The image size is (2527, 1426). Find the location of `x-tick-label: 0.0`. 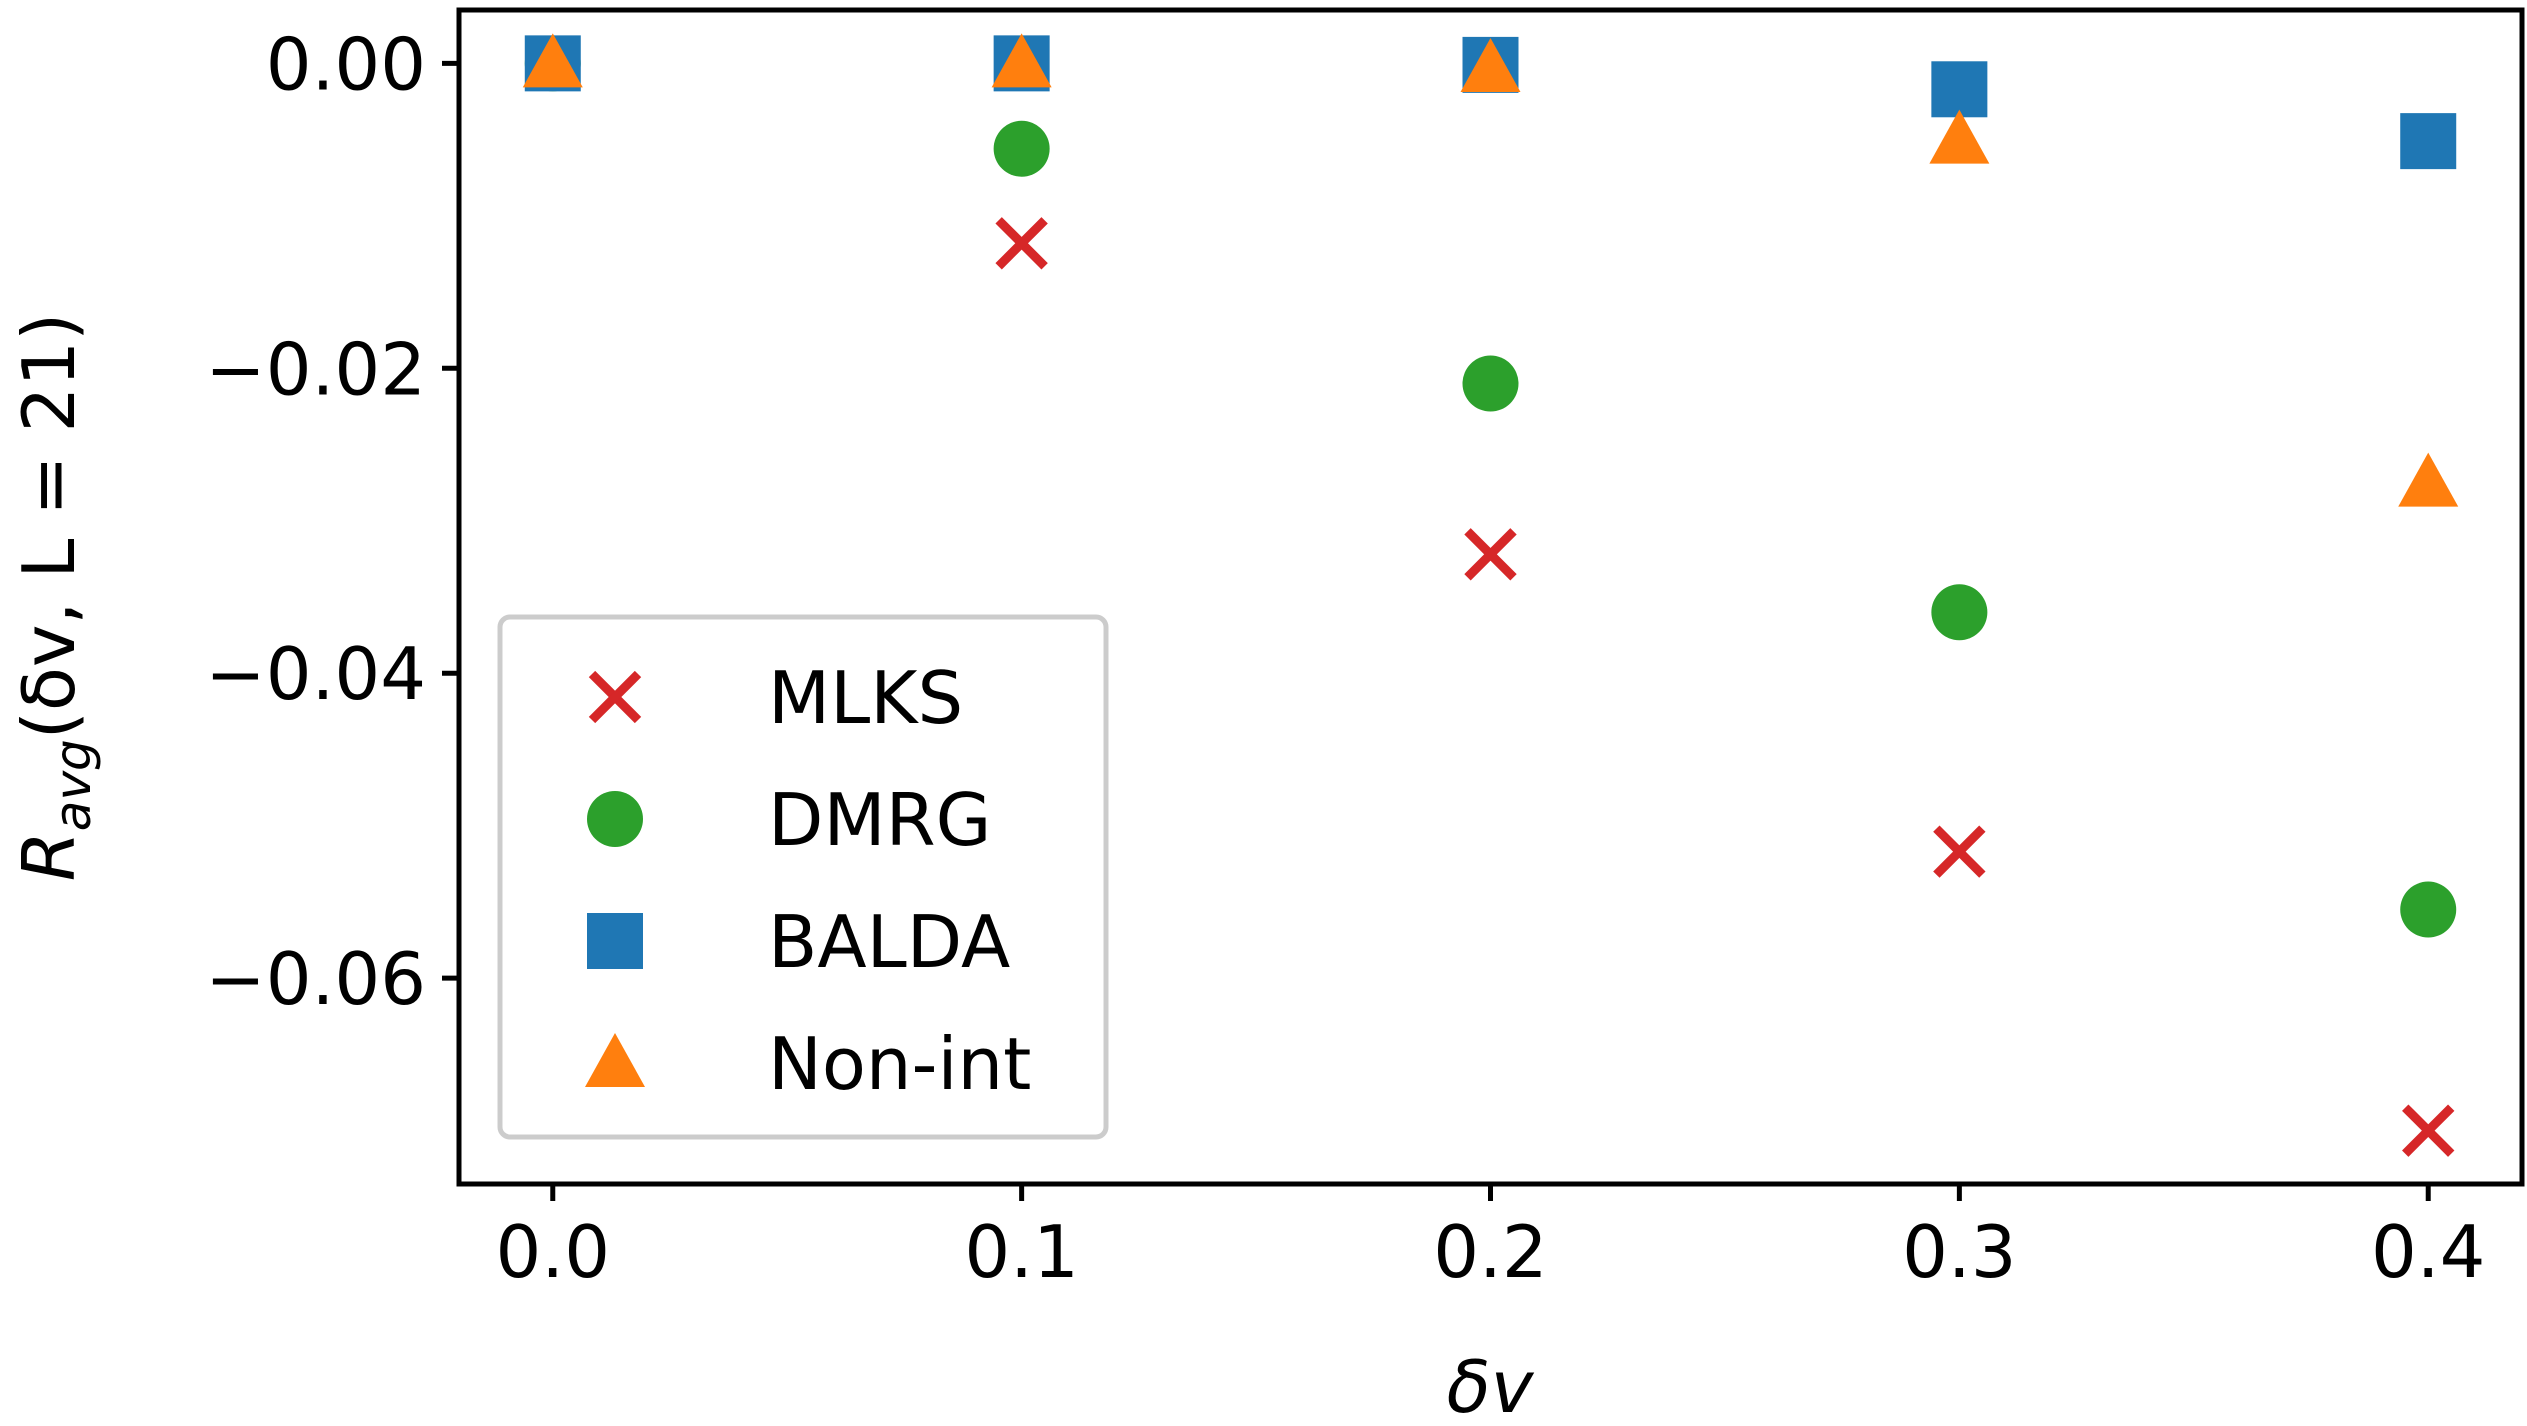

x-tick-label: 0.0 is located at coordinates (553, 1252).